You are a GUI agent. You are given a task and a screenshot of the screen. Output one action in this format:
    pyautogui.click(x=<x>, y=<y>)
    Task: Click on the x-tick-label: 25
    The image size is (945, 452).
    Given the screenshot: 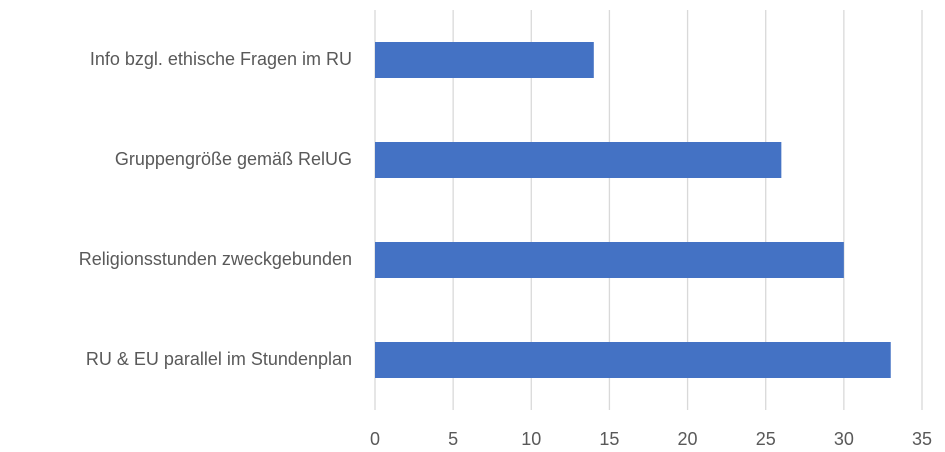 What is the action you would take?
    pyautogui.click(x=766, y=439)
    